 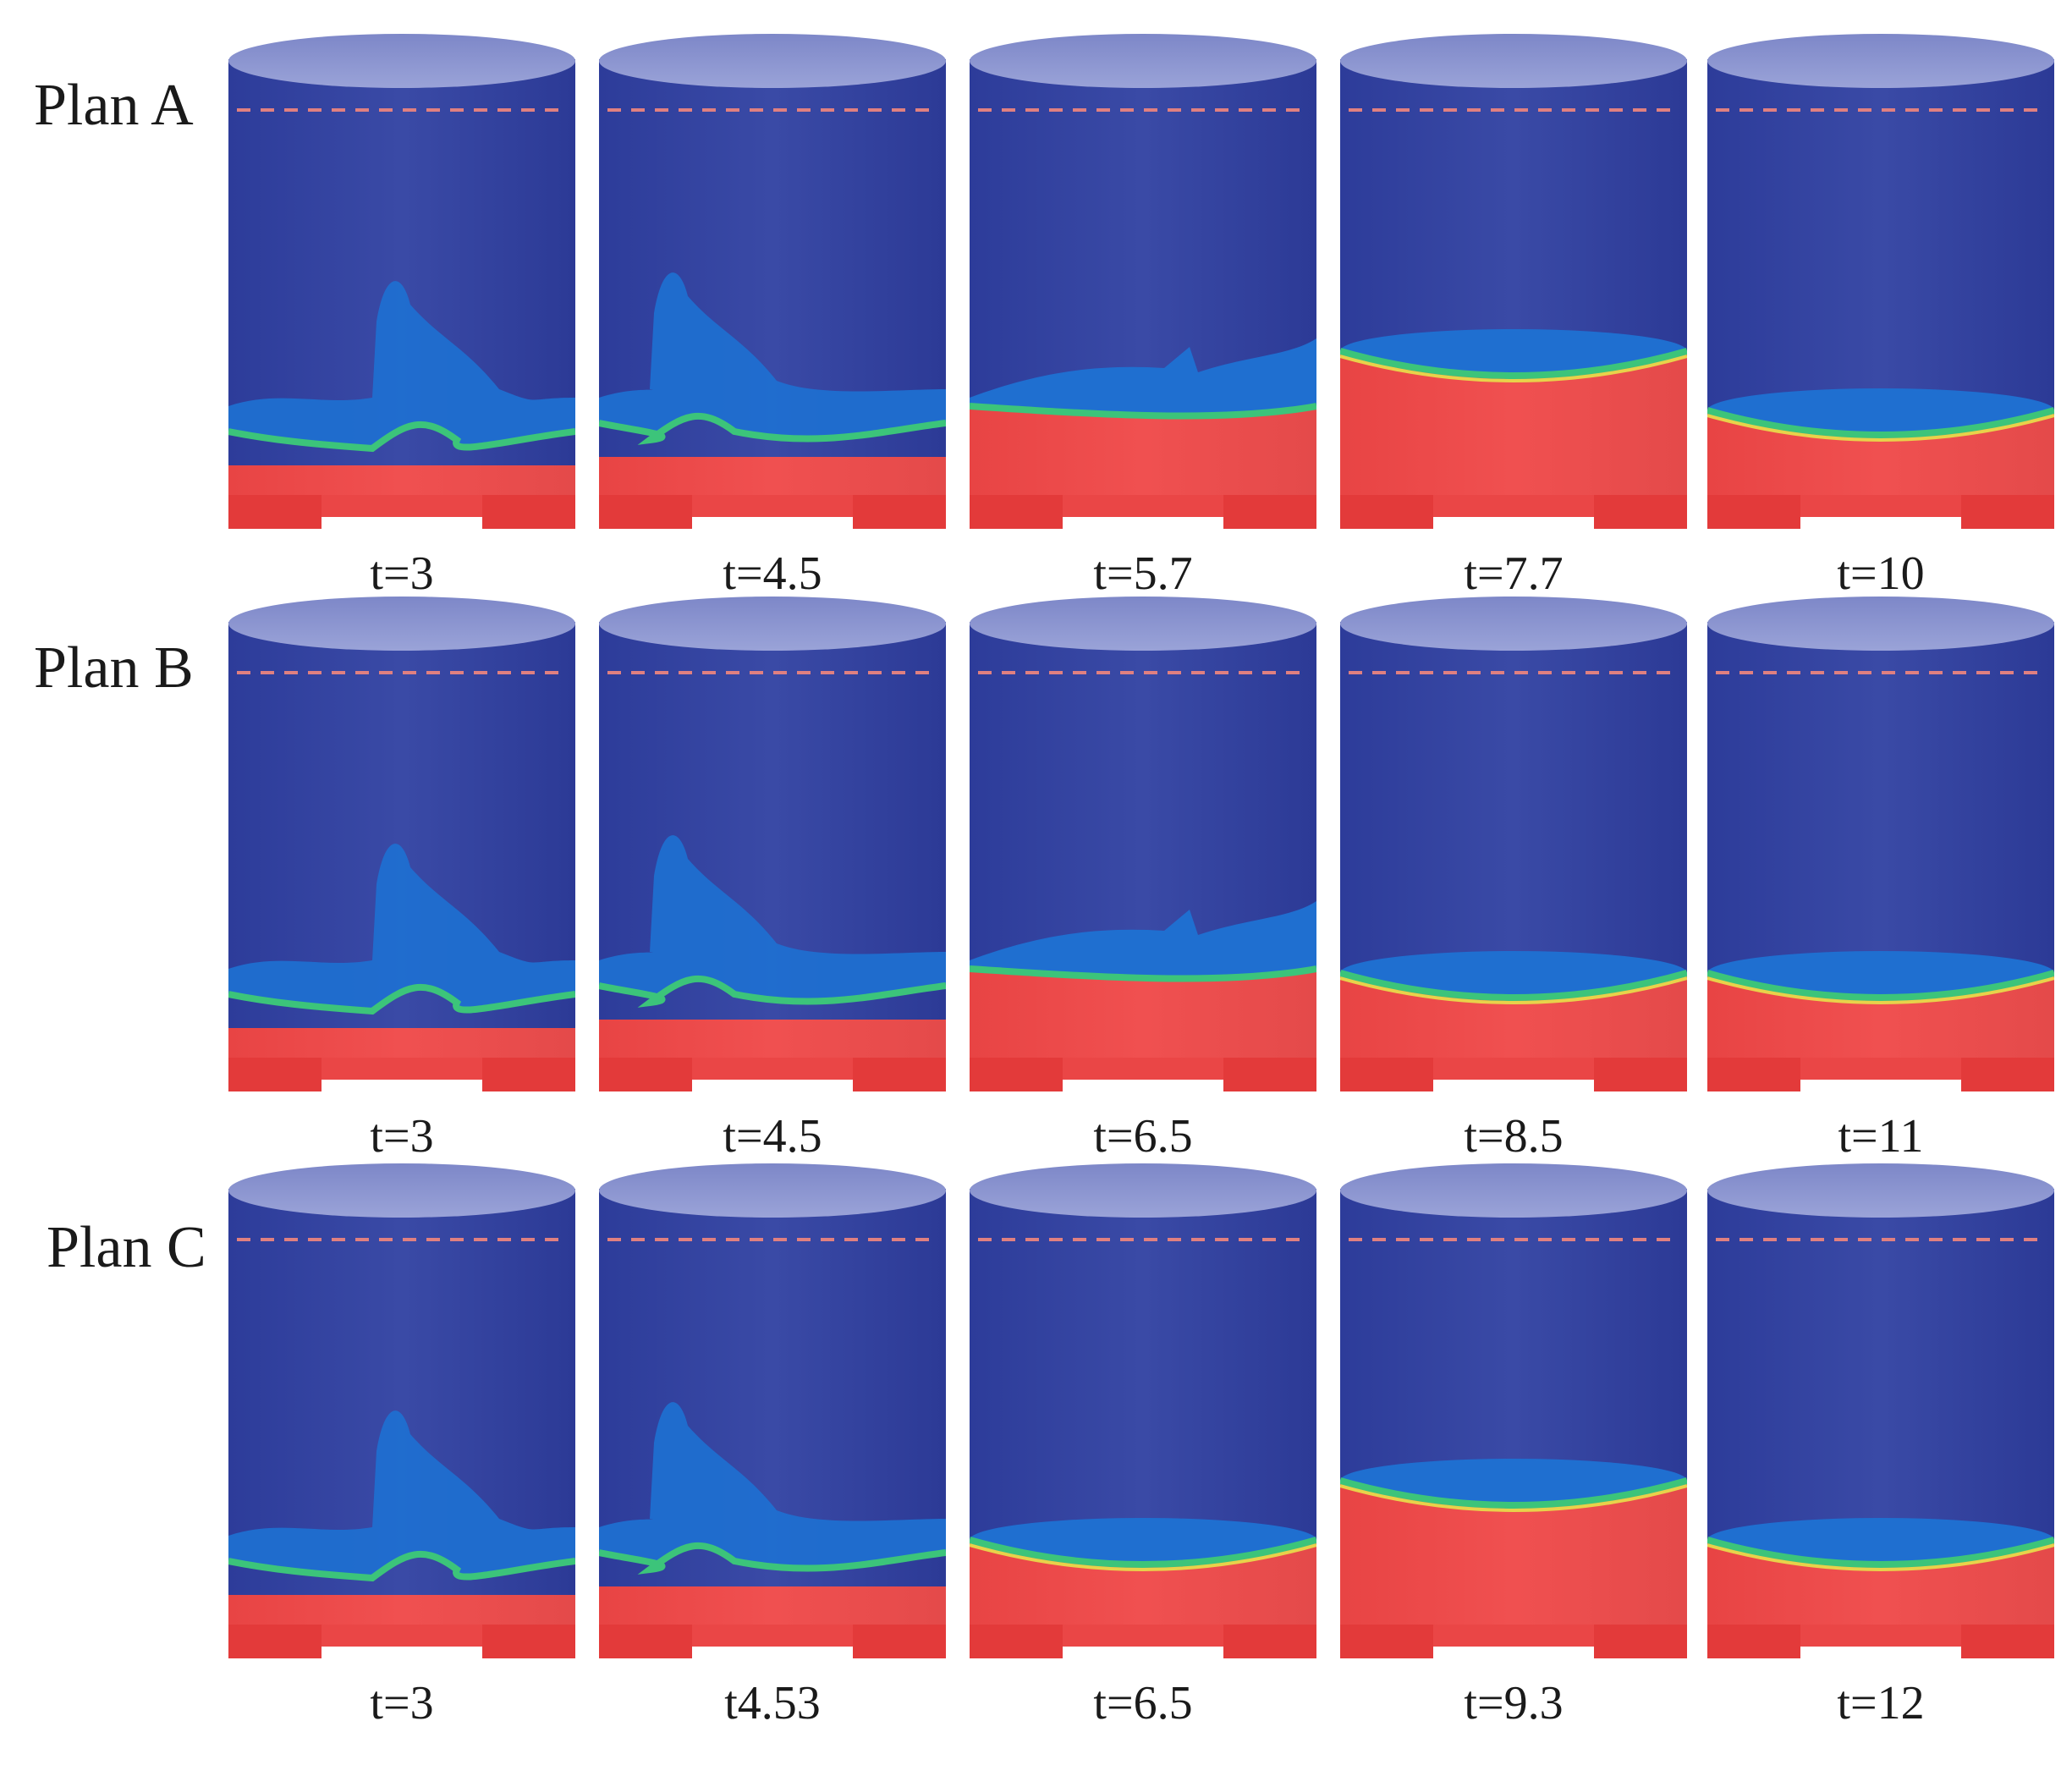 What do you see at coordinates (1881, 1703) in the screenshot?
I see `time-label: t=12` at bounding box center [1881, 1703].